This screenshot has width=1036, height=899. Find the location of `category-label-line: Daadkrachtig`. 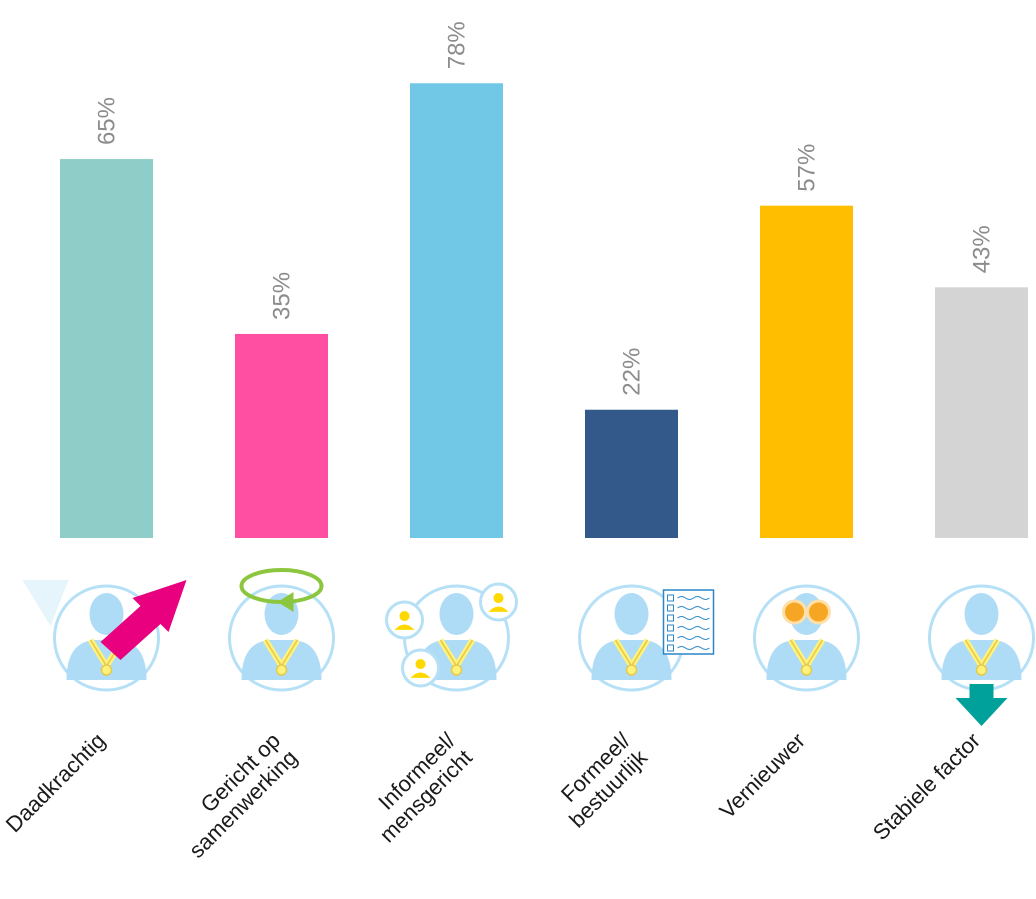

category-label-line: Daadkrachtig is located at coordinates (55, 782).